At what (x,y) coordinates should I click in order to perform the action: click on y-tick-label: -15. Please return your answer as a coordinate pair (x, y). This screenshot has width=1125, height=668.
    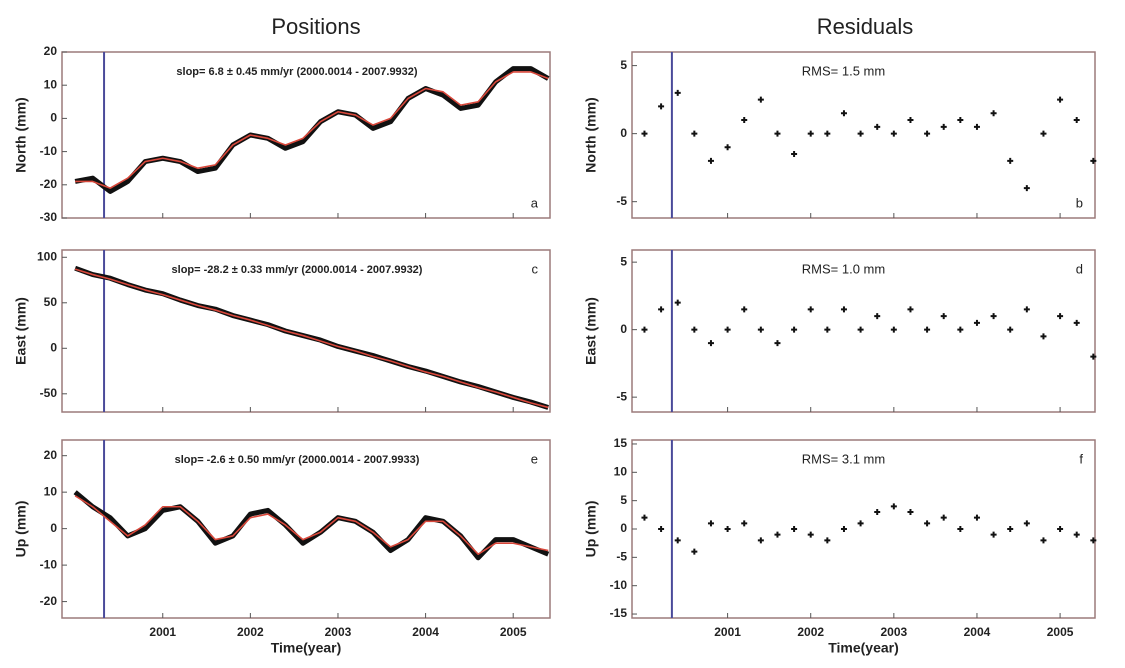
    Looking at the image, I should click on (619, 613).